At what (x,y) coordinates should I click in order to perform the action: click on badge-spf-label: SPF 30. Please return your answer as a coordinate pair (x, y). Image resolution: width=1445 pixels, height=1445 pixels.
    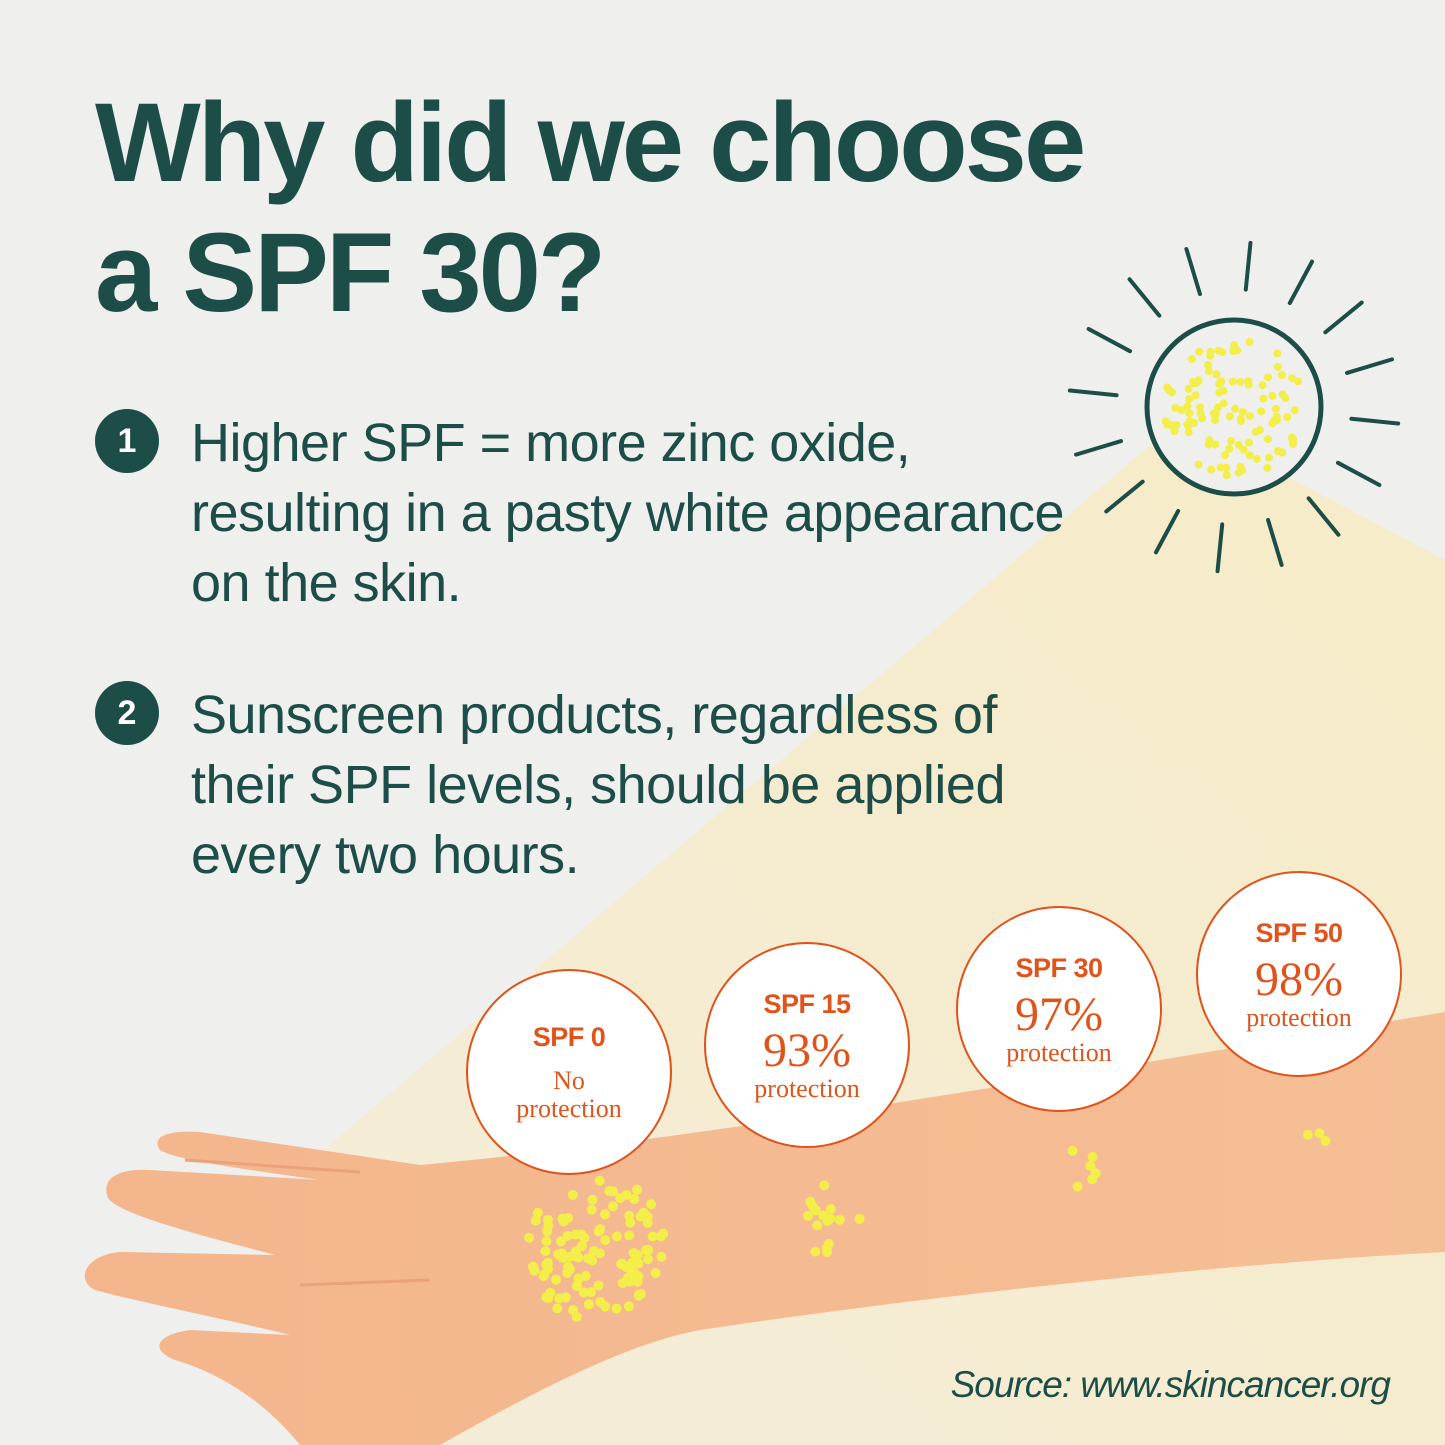
    Looking at the image, I should click on (1059, 967).